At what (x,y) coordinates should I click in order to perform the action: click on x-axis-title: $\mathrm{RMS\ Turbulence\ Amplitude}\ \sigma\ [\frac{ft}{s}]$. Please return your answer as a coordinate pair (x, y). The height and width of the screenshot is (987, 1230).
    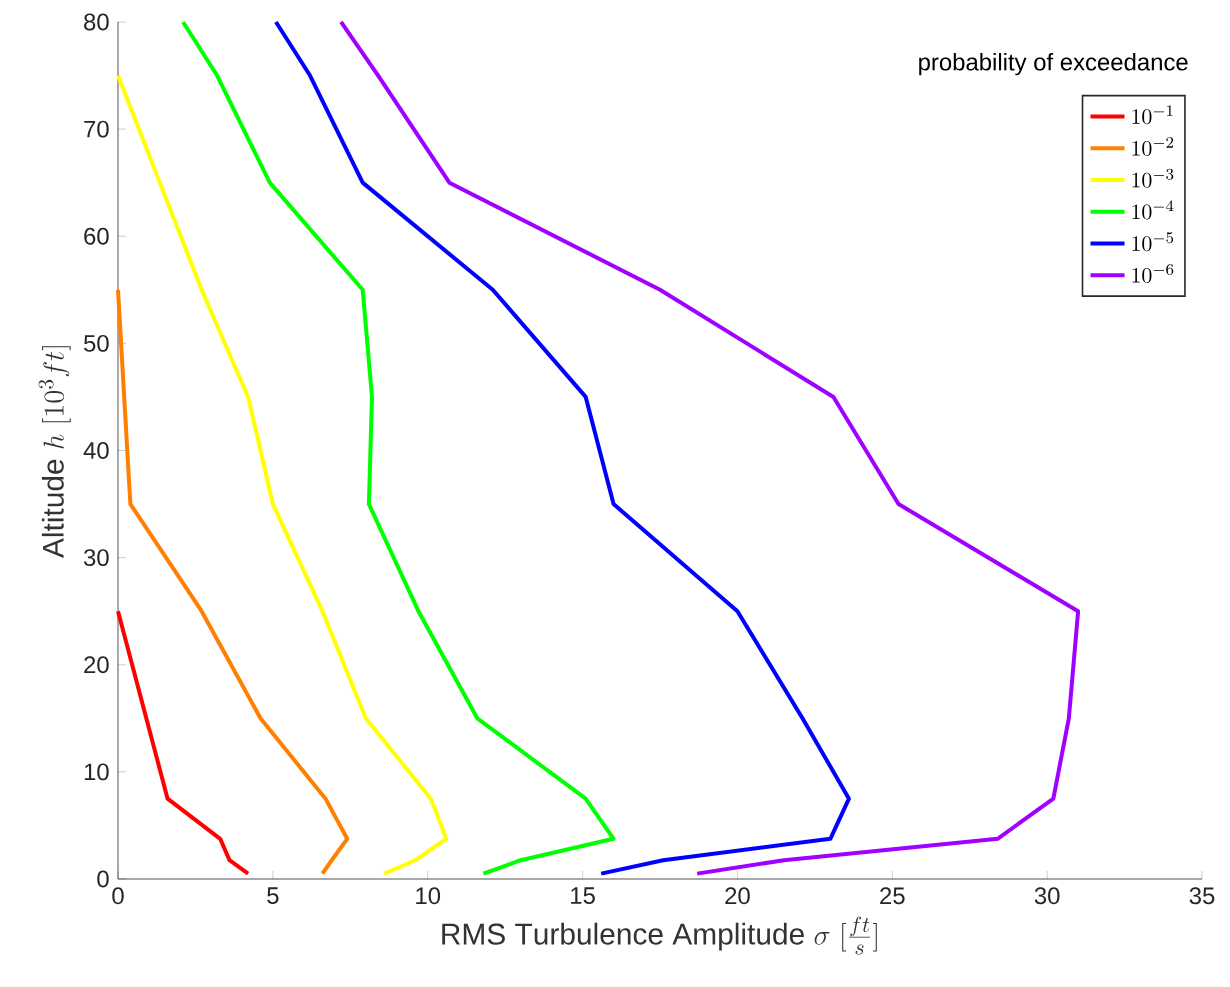
    Looking at the image, I should click on (659, 935).